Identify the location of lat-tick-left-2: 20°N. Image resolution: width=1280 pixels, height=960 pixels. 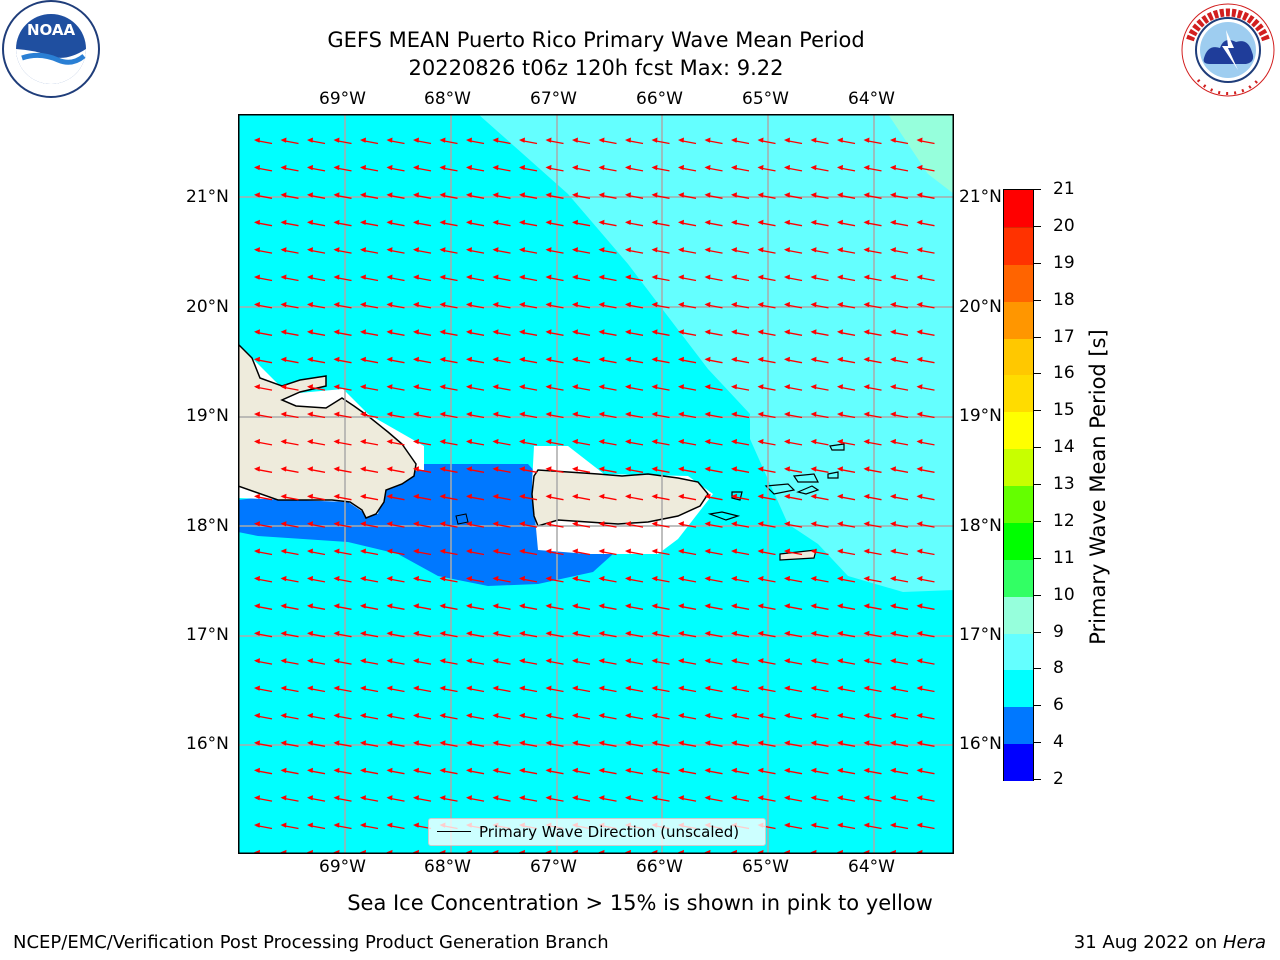
(207, 307).